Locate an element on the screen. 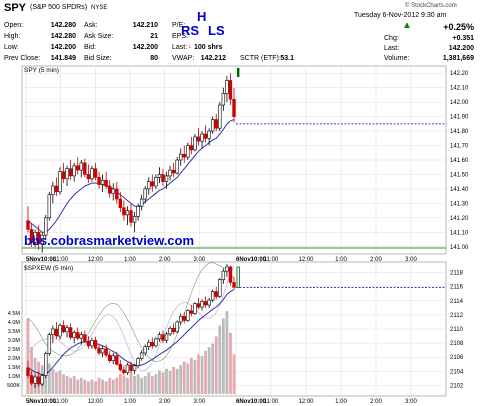 The image size is (480, 406). annotation-h: H is located at coordinates (202, 16).